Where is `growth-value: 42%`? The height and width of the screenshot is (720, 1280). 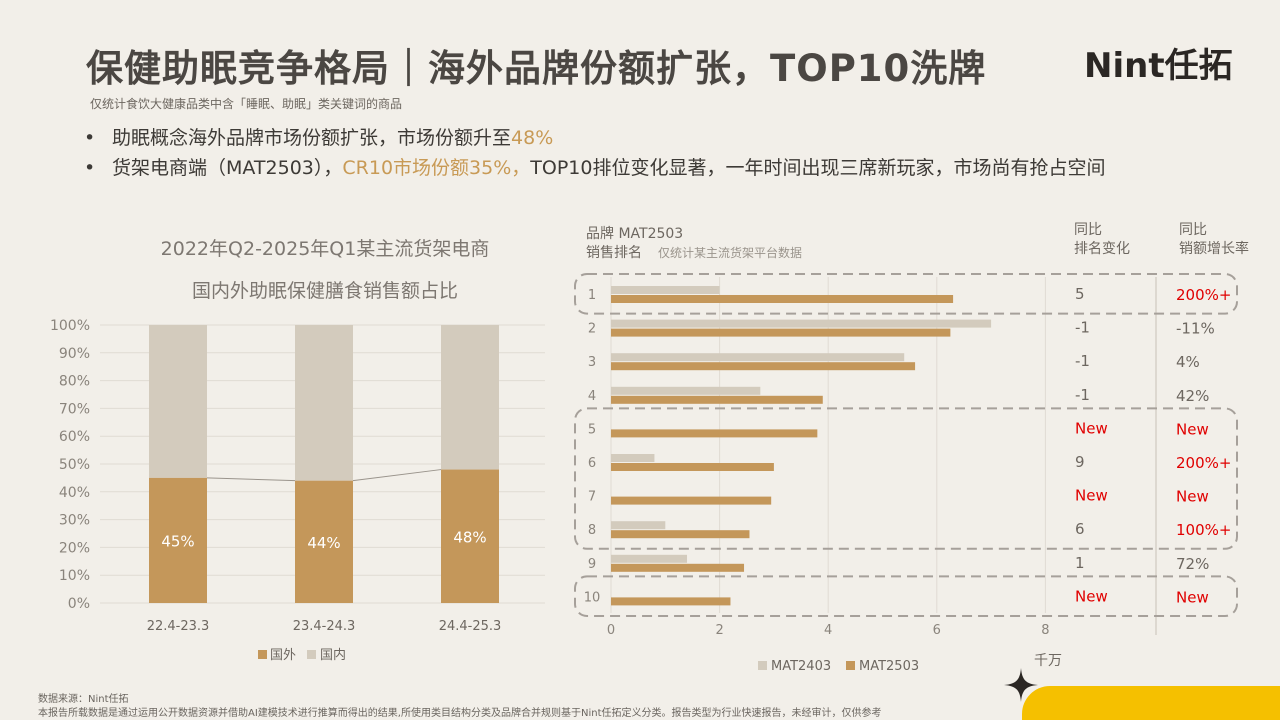
growth-value: 42% is located at coordinates (1192, 396).